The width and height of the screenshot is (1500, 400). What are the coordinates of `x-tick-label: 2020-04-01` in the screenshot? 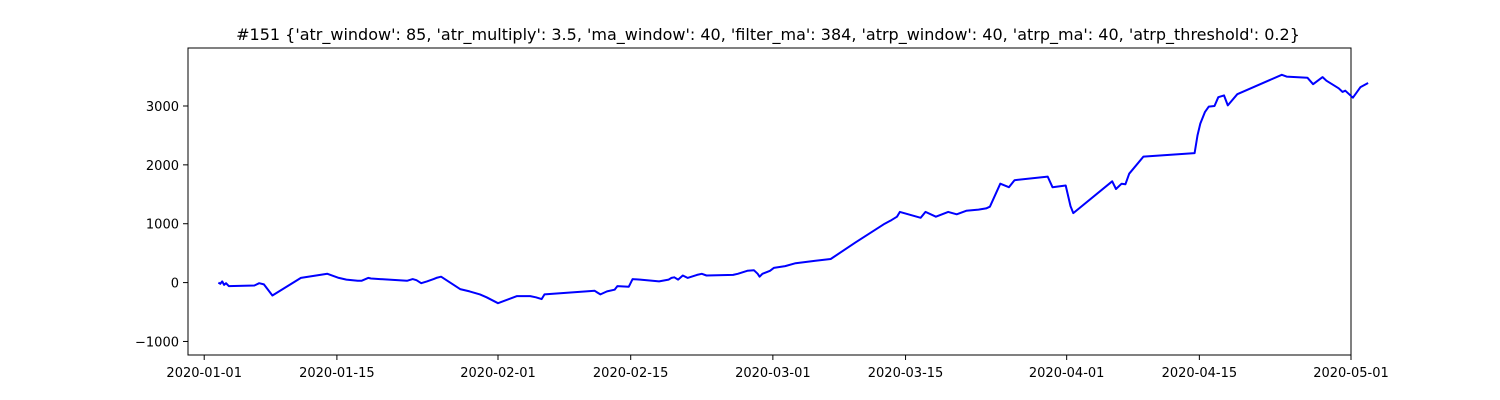 It's located at (1067, 373).